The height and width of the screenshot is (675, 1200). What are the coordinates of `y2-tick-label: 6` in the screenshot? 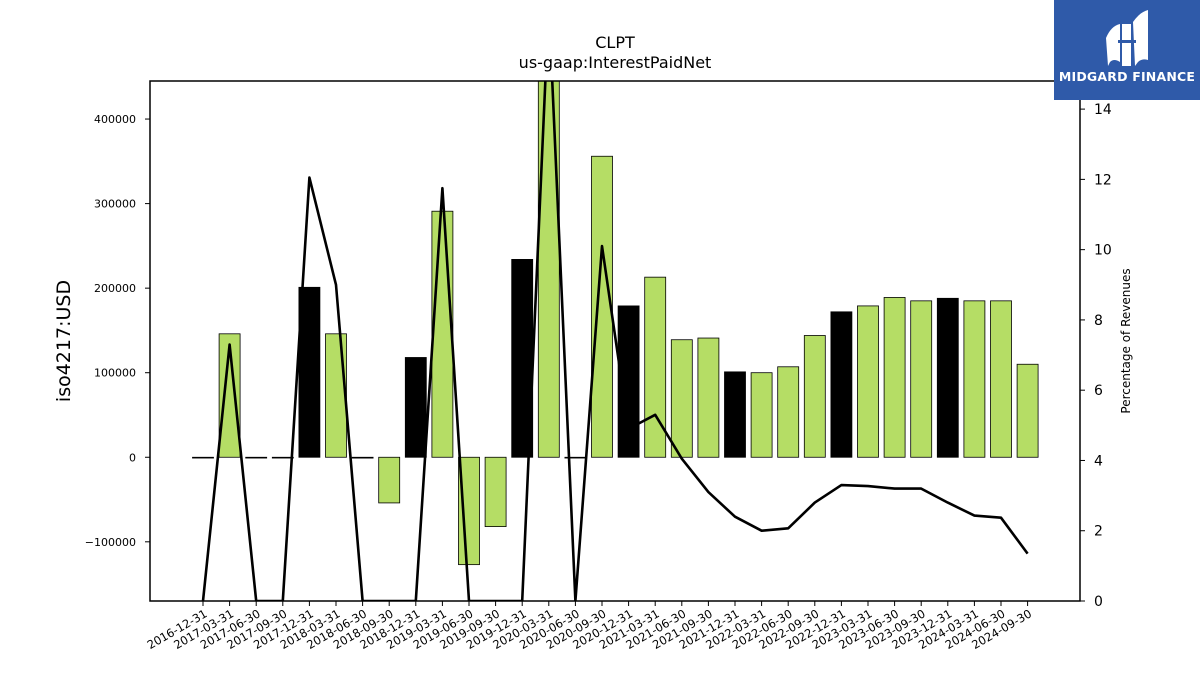 It's located at (1098, 391).